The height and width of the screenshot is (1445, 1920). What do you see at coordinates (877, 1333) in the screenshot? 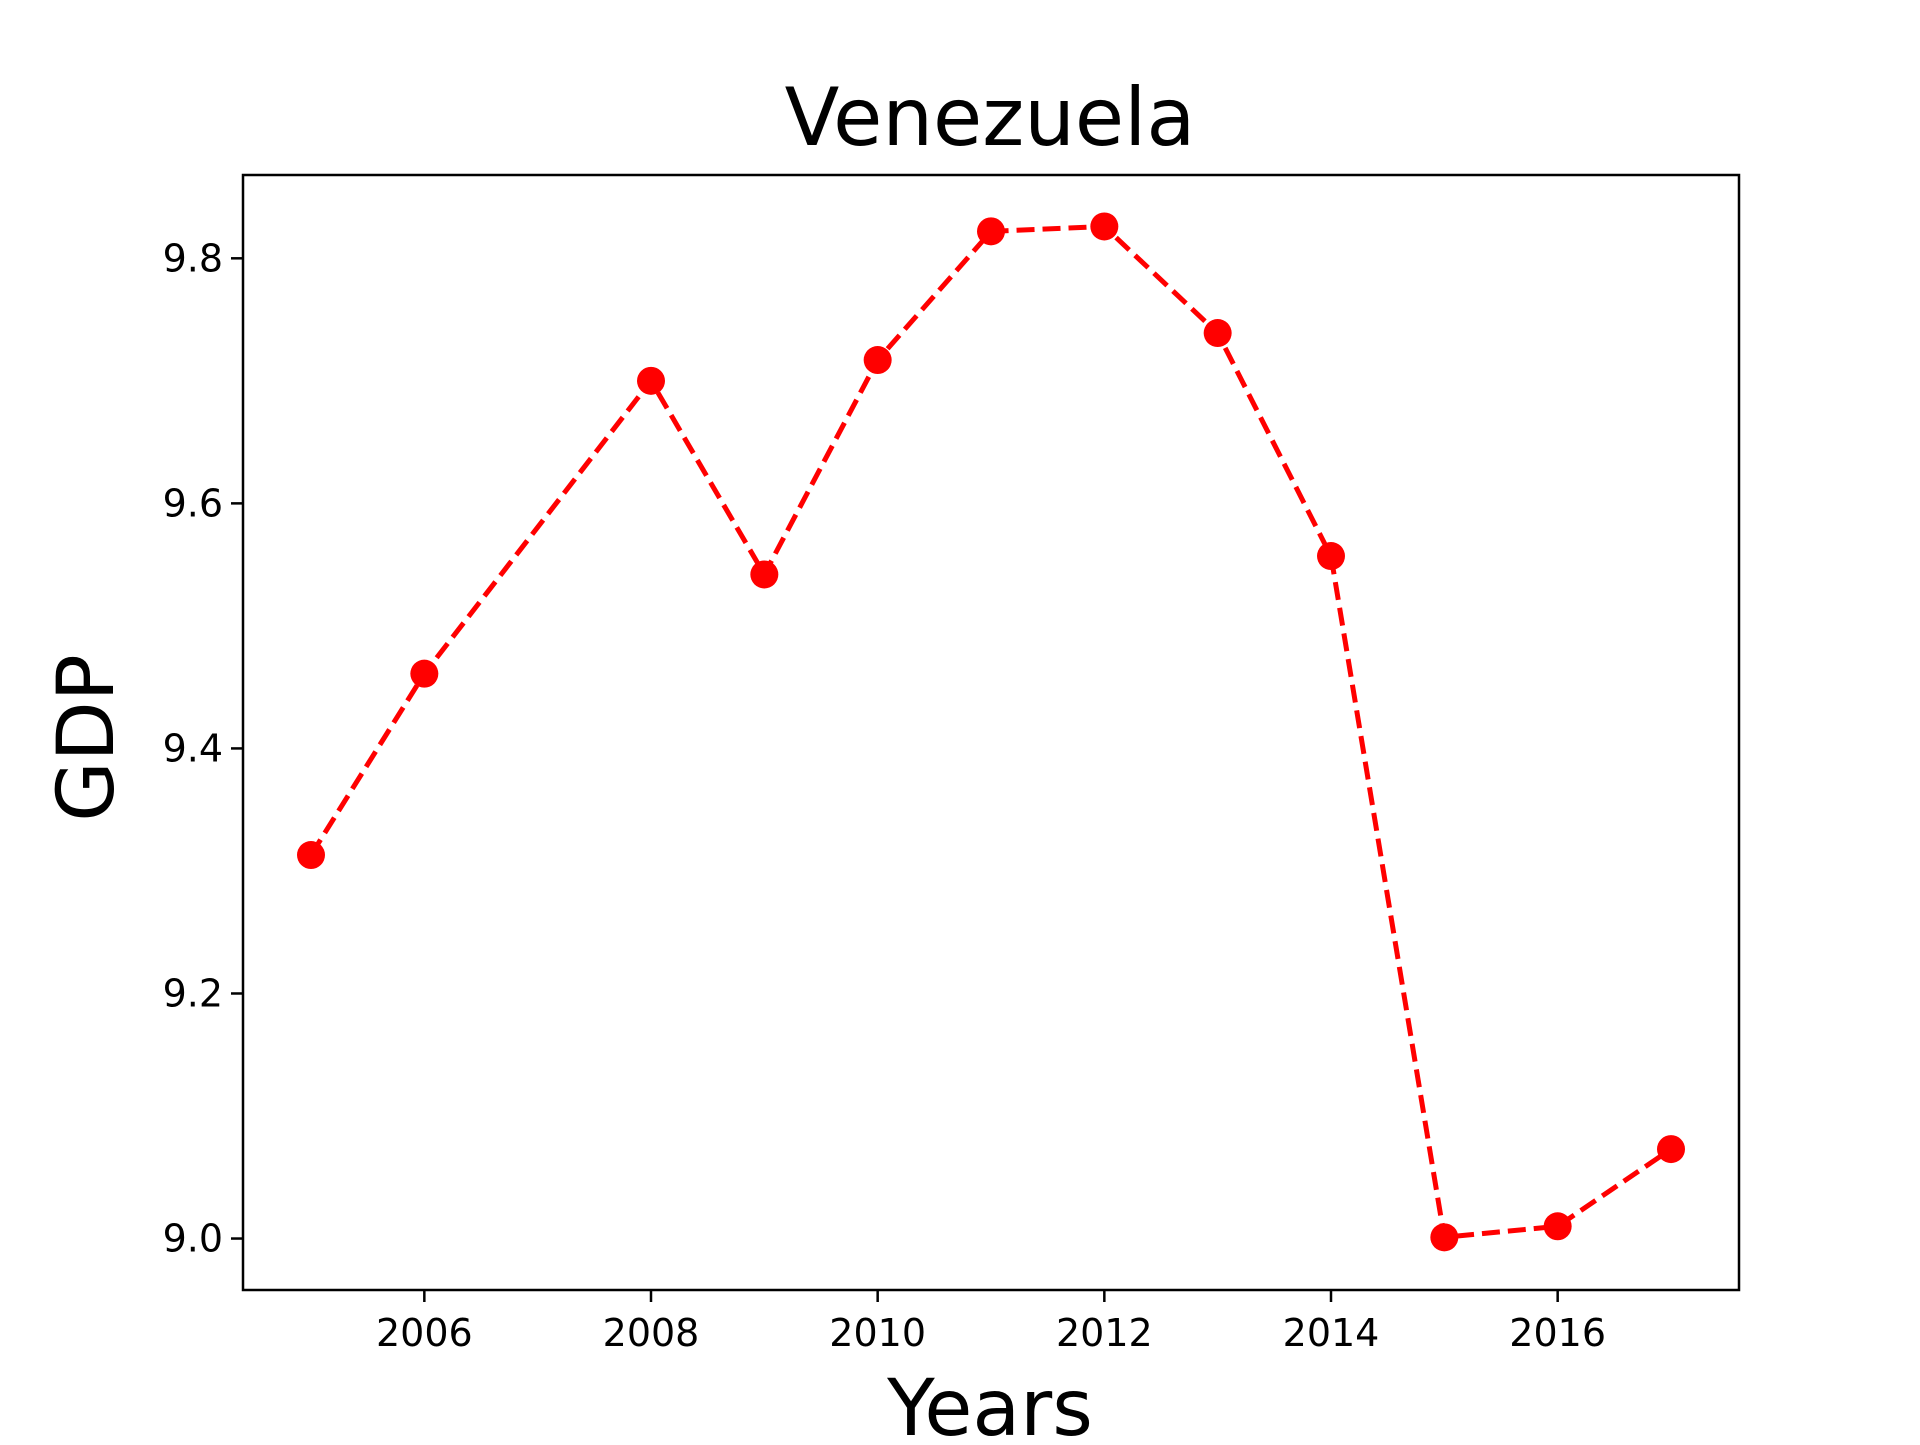
I see `x-tick-label: 2010` at bounding box center [877, 1333].